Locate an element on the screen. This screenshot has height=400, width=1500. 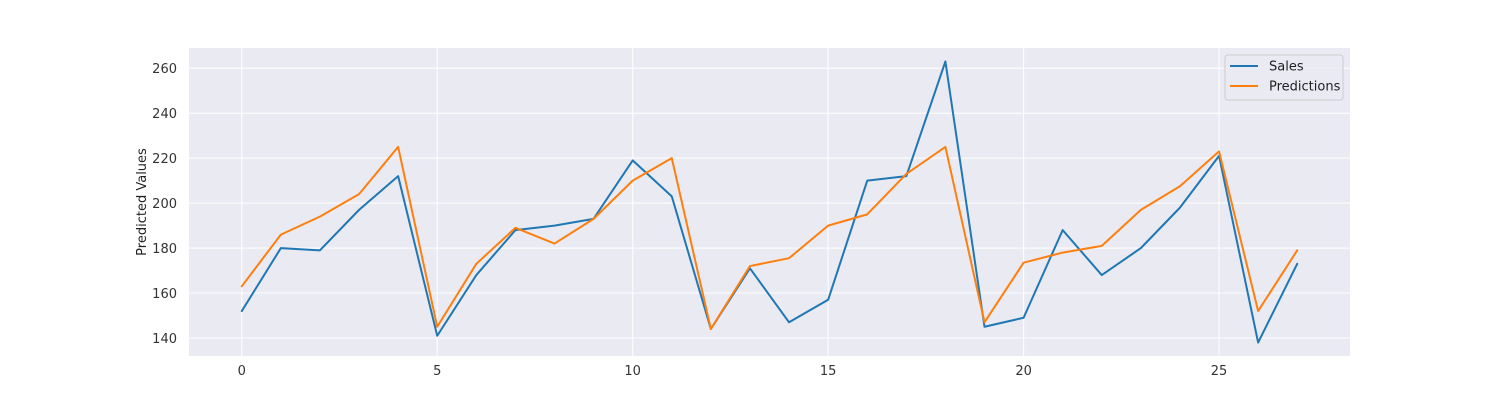
x-axis-ticks: 0 5 10 15 20 25 is located at coordinates (733, 371).